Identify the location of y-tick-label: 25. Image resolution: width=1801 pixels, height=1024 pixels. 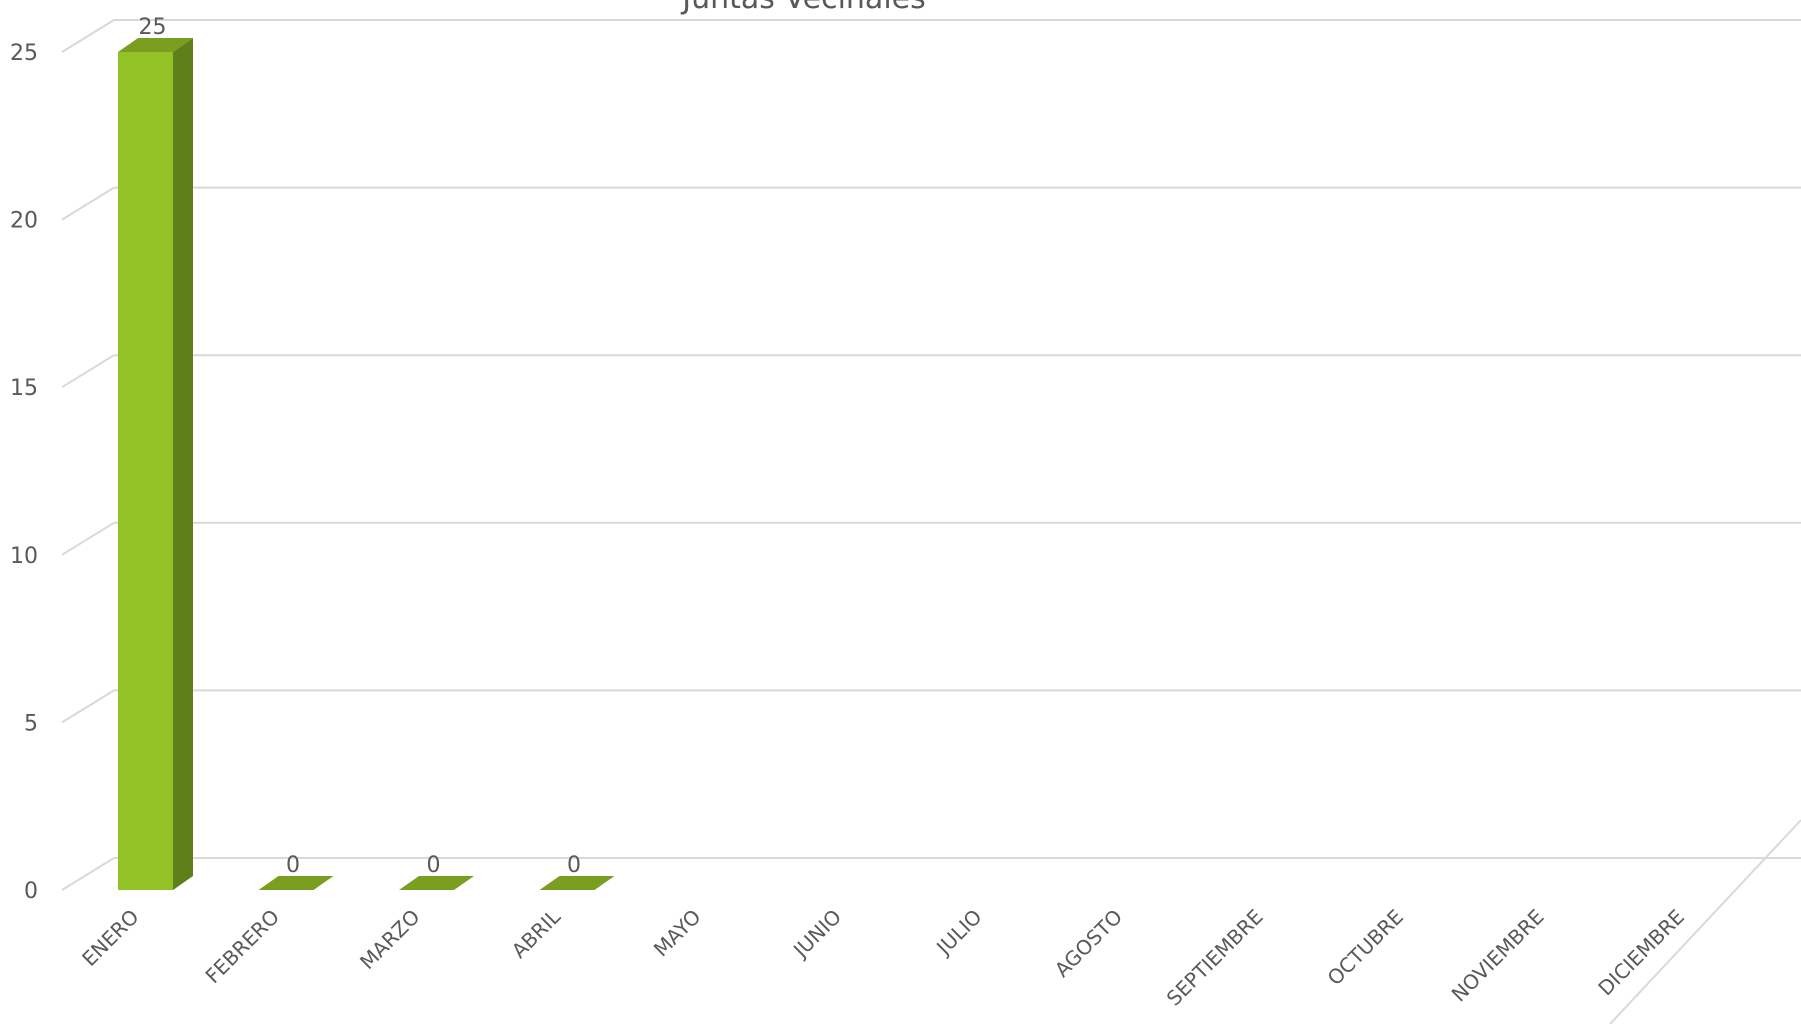
(24, 53).